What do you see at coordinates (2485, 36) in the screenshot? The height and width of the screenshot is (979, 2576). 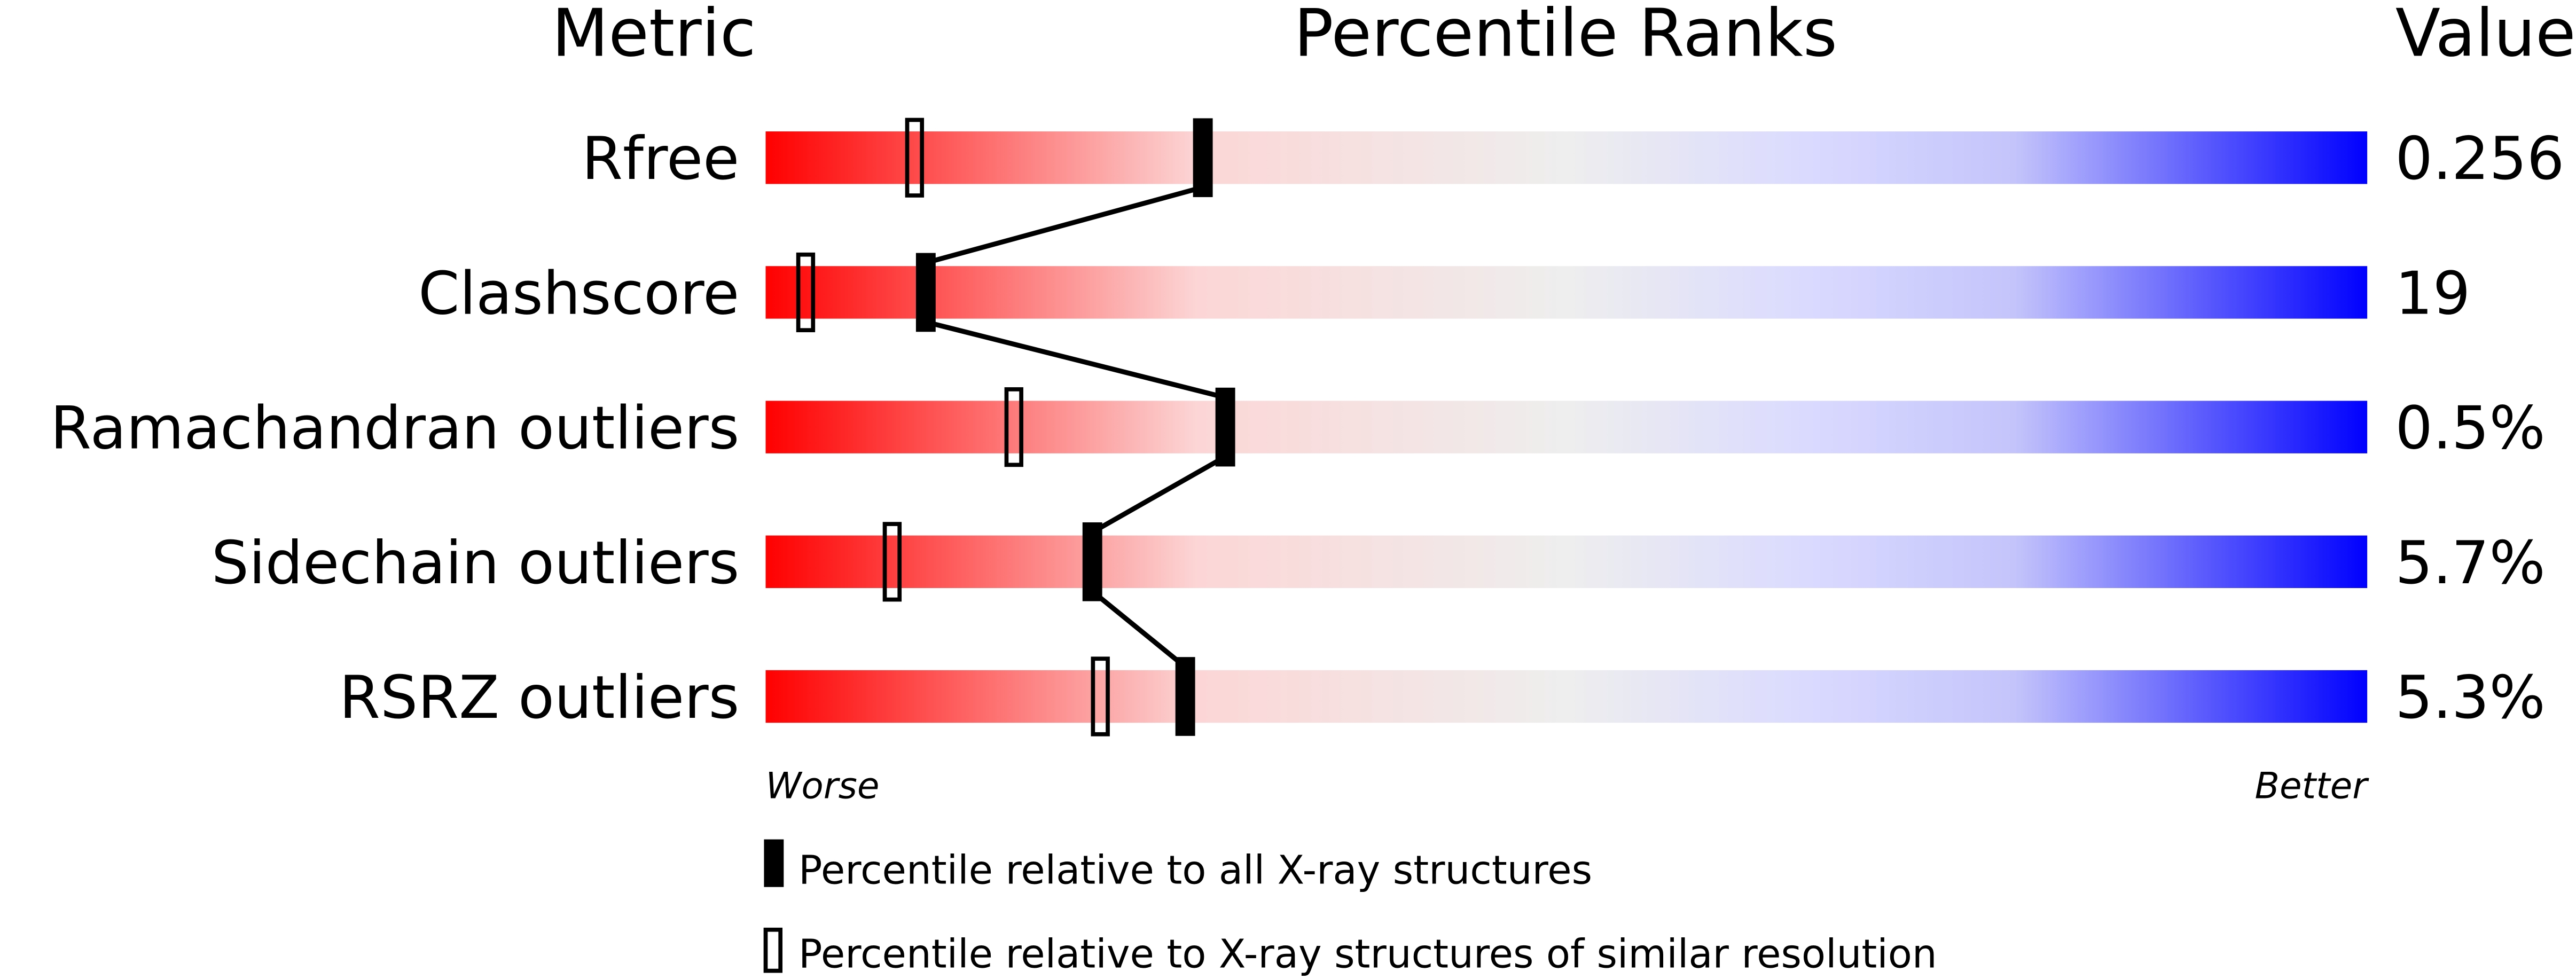 I see `header-value: Value` at bounding box center [2485, 36].